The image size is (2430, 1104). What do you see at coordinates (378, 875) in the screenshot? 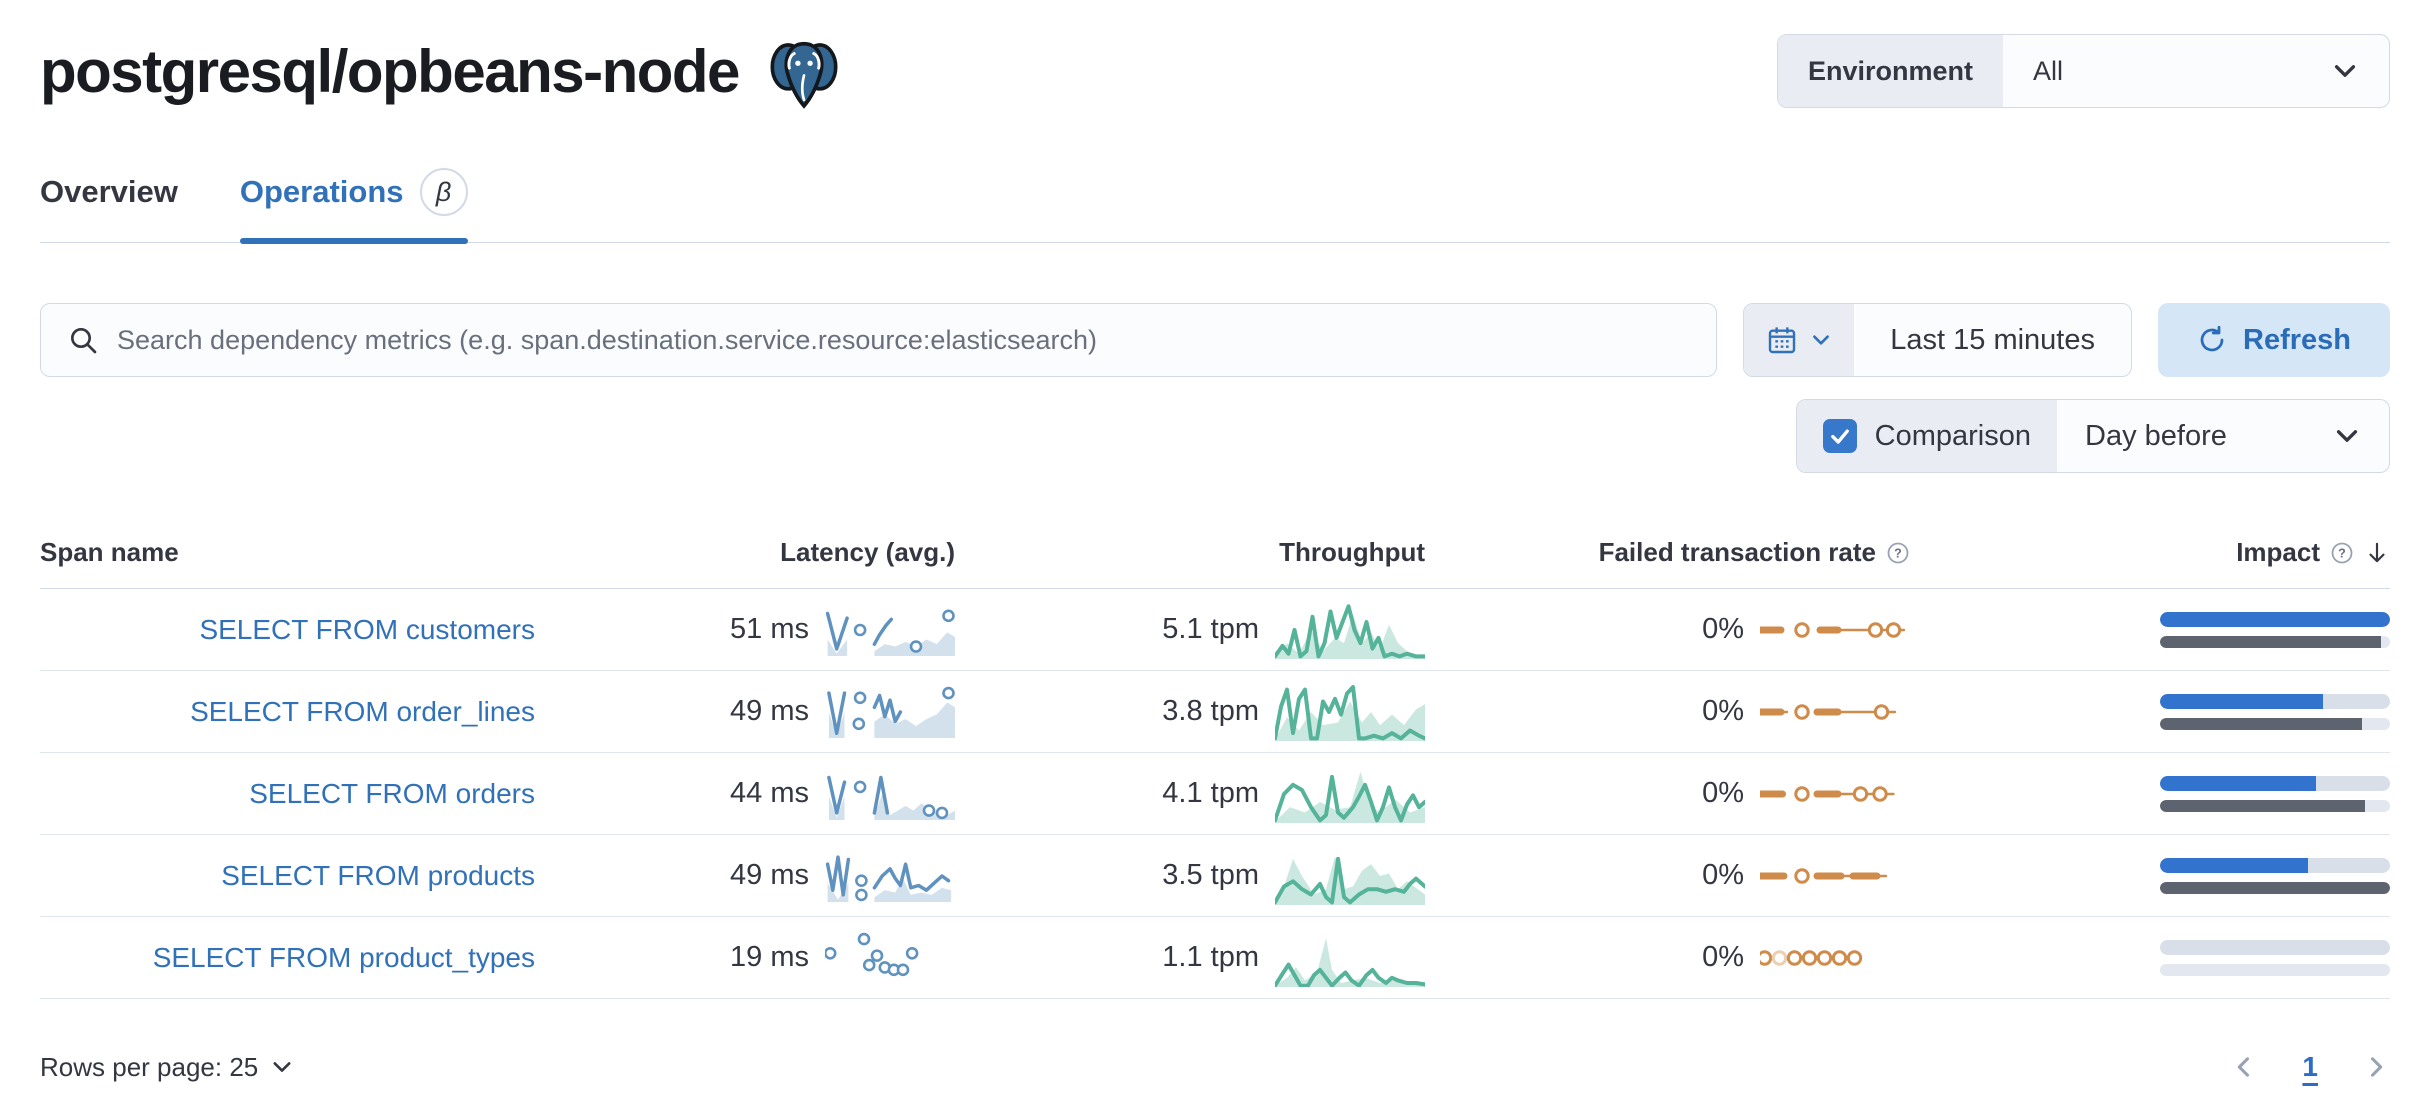
I see `span-name-link: SELECT FROM products` at bounding box center [378, 875].